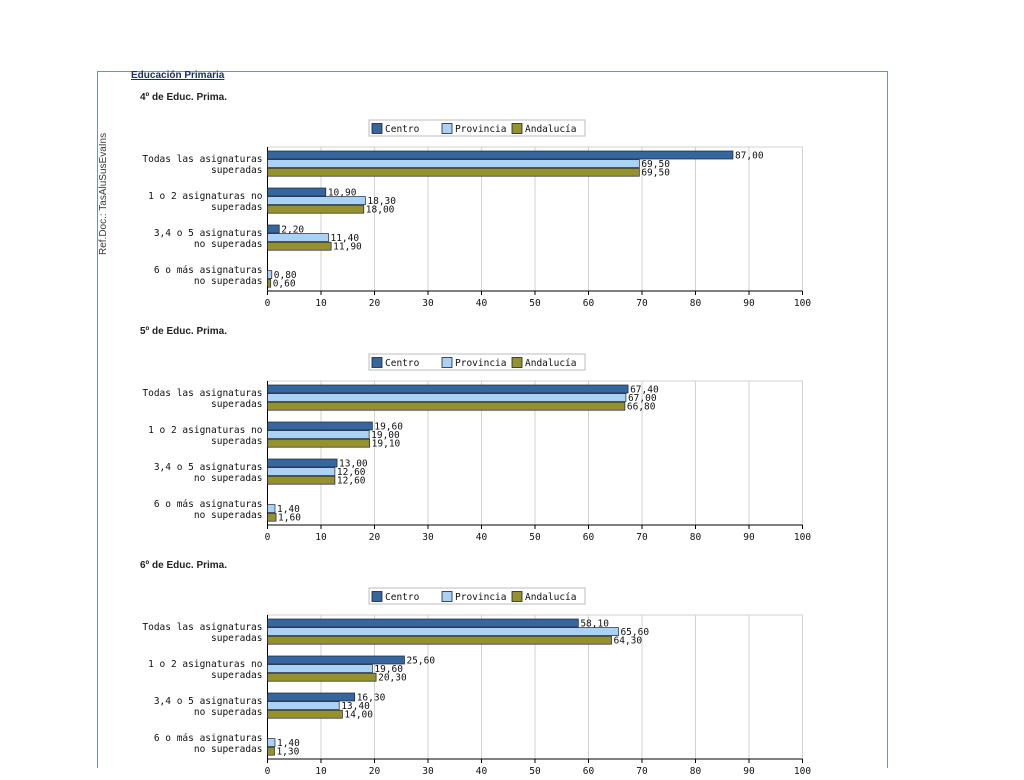 This screenshot has width=1024, height=780. Describe the element at coordinates (184, 97) in the screenshot. I see `chart-title-4: 4º de Educ. Prima.` at that location.